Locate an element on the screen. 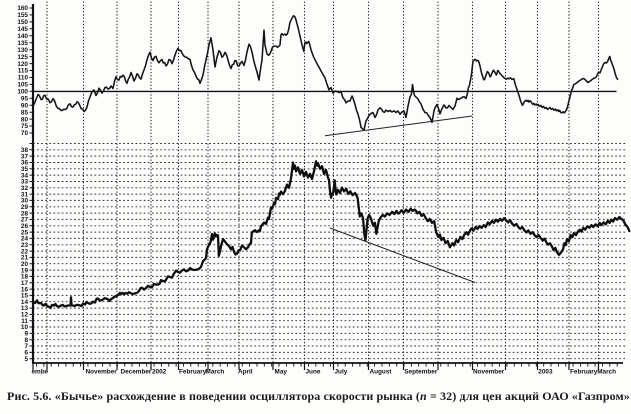  svg-text: 24 is located at coordinates (25, 239).